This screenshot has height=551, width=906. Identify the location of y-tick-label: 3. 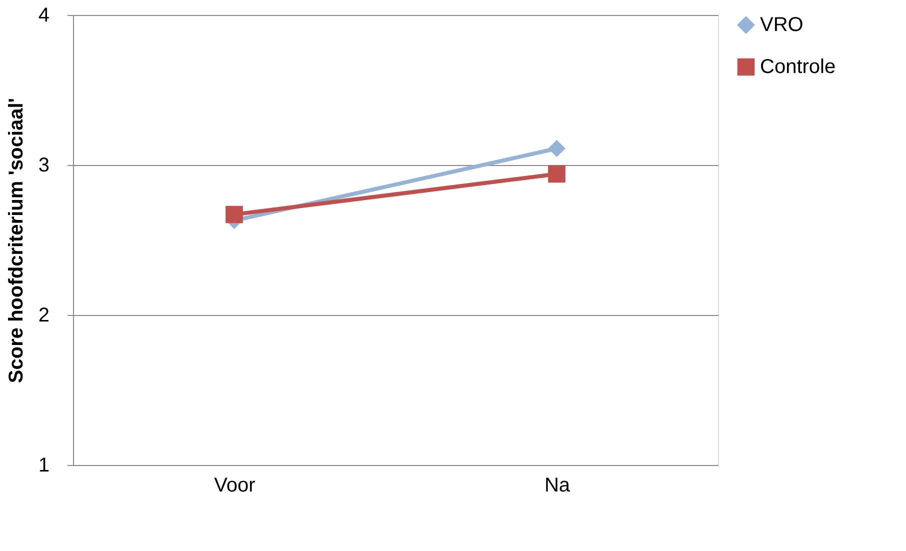
(44, 165).